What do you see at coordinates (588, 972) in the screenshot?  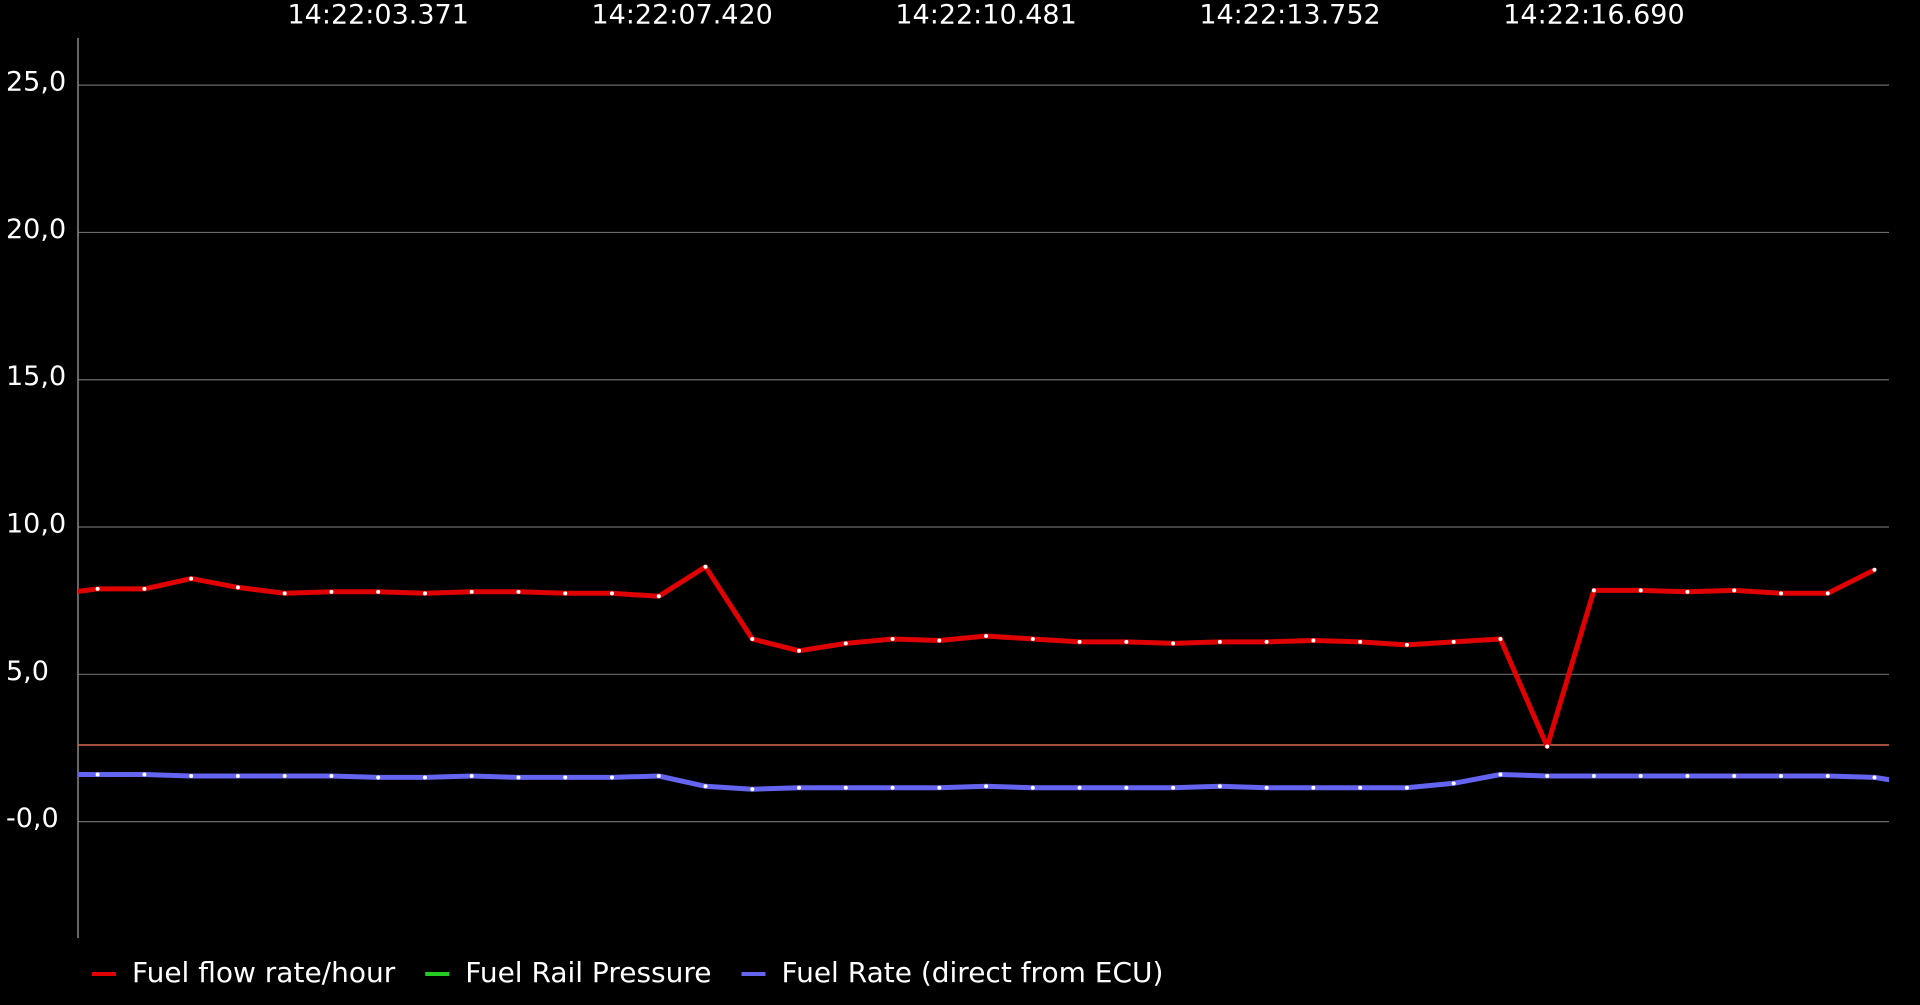 I see `legend-label: Fuel Rail Pressure` at bounding box center [588, 972].